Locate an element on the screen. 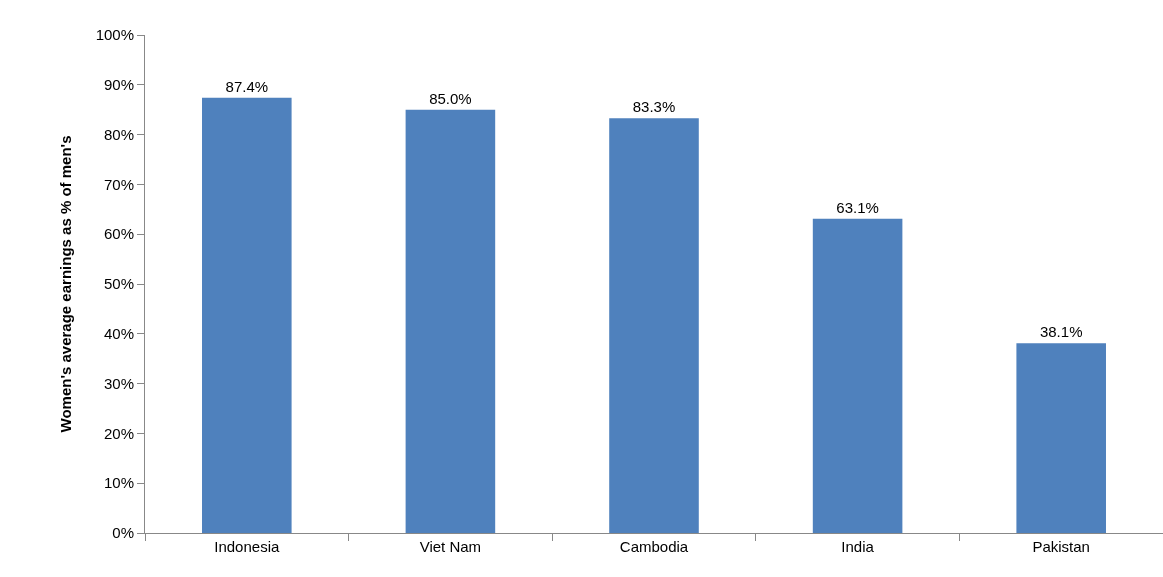  y-tick-label: 10% is located at coordinates (118, 483).